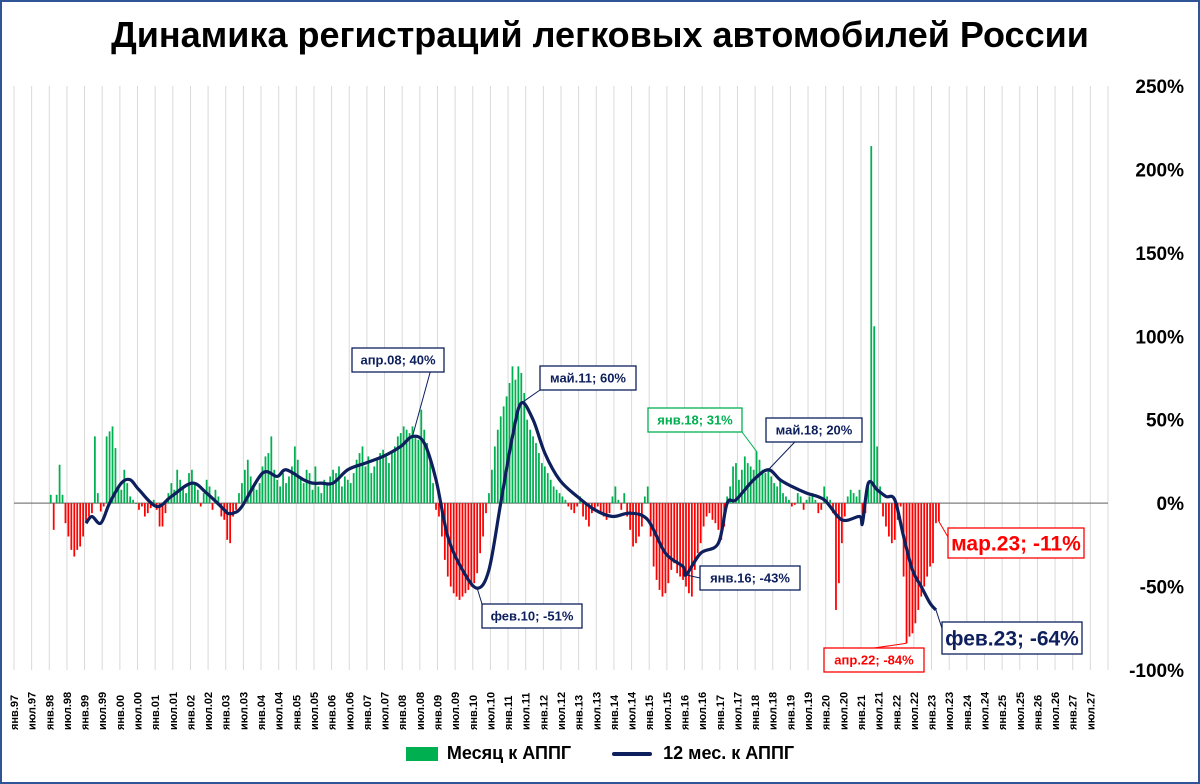 The width and height of the screenshot is (1200, 784). What do you see at coordinates (174, 711) in the screenshot?
I see `x-tick-label: июл.01` at bounding box center [174, 711].